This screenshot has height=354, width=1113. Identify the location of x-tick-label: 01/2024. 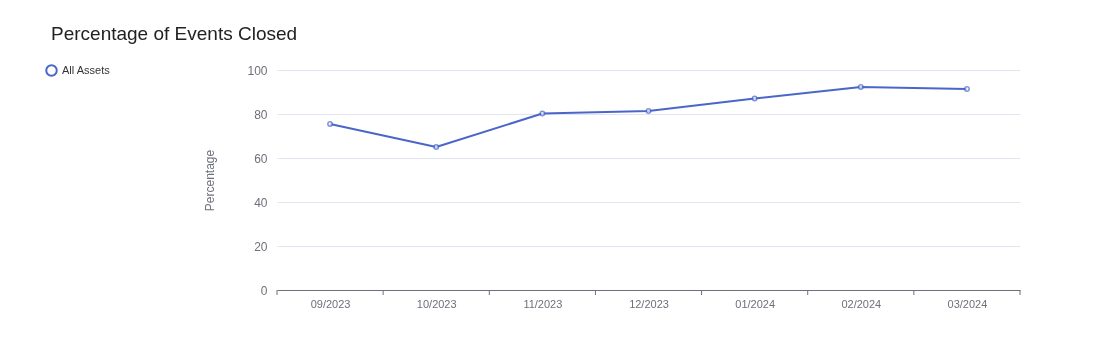
(755, 303).